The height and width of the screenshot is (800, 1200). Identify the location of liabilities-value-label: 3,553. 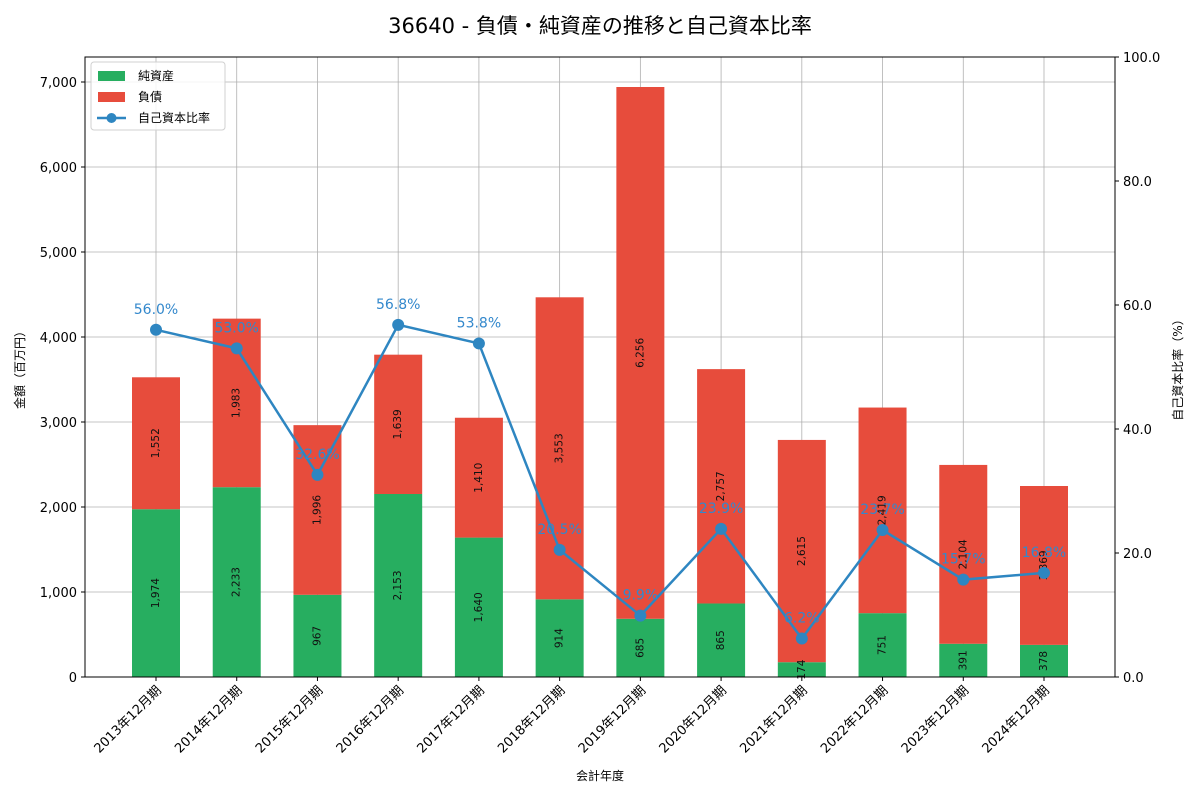
(560, 448).